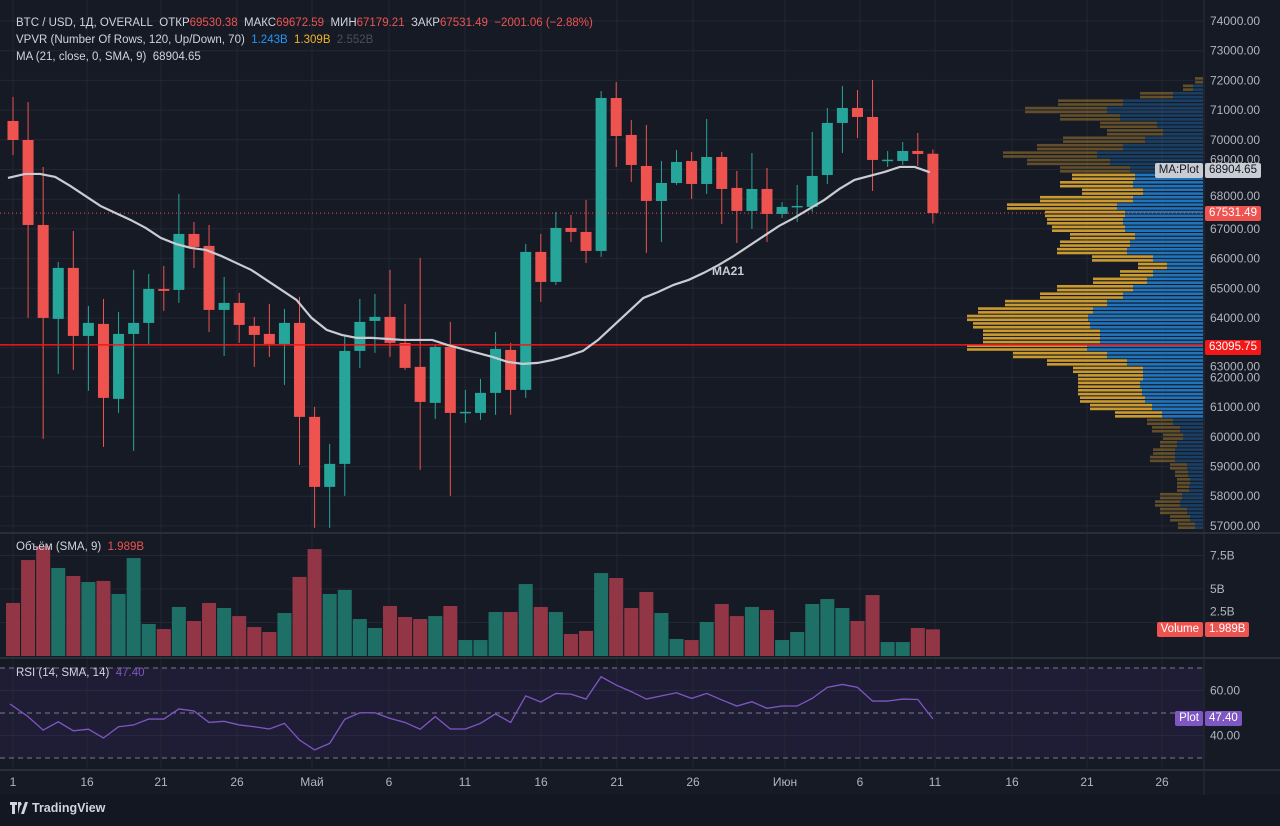  I want to click on rsi-axis-label: 40.00, so click(1225, 736).